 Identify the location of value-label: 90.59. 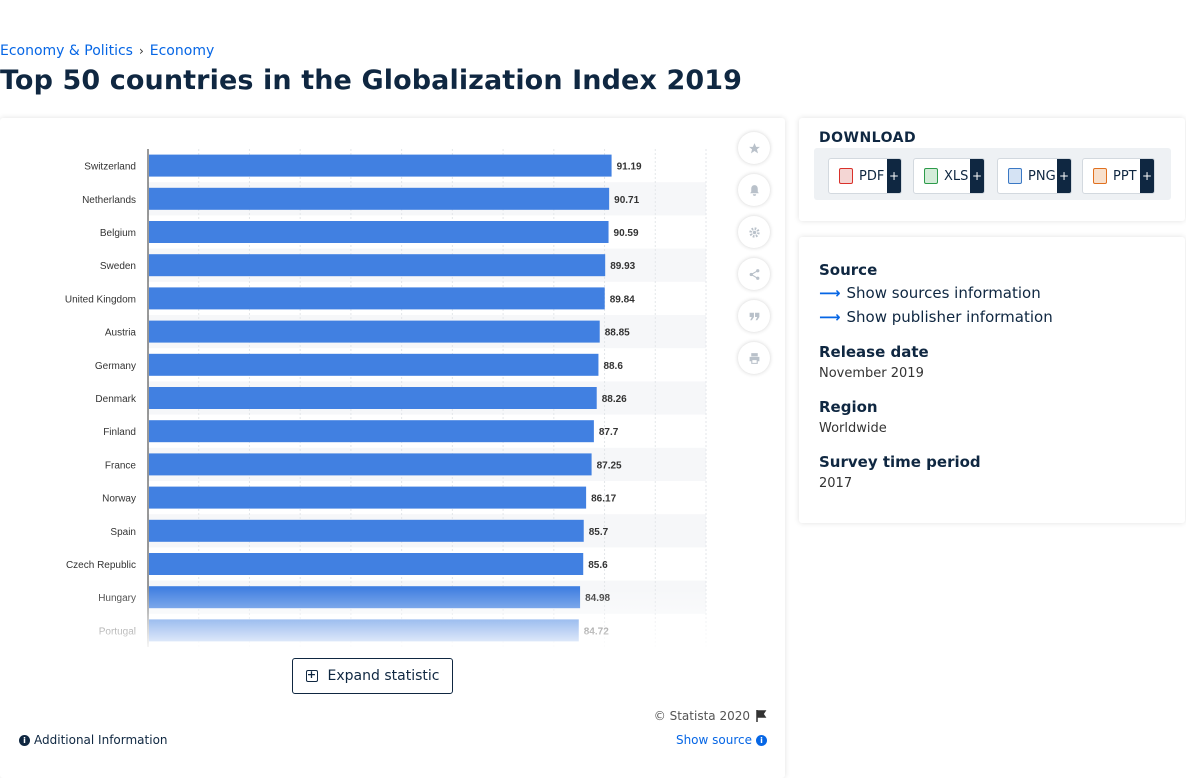
(626, 233).